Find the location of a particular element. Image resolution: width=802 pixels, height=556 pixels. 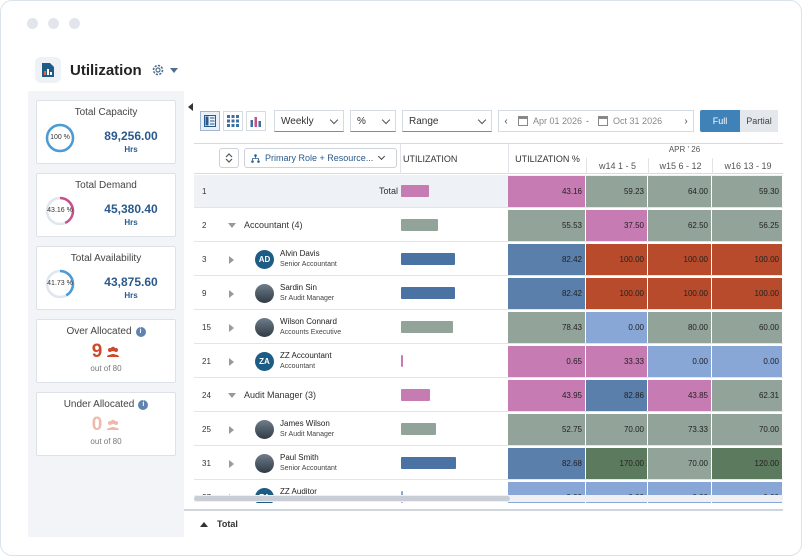

next-range-button: › is located at coordinates (686, 121).